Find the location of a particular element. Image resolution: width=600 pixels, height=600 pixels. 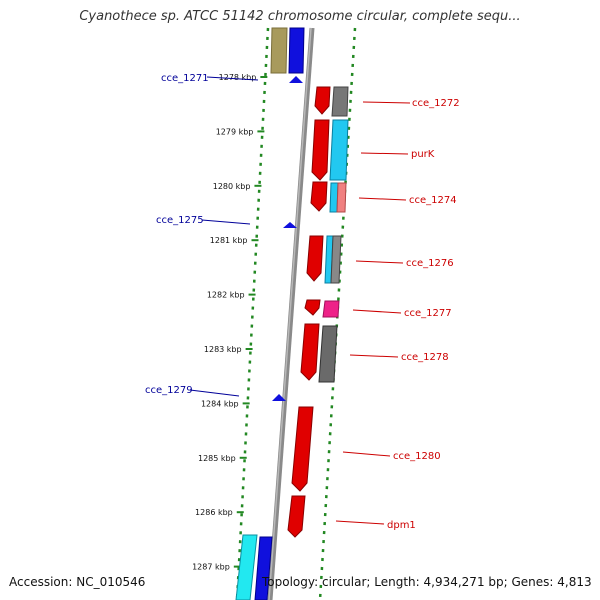

gene-label-cce-1274: cce_1274 is located at coordinates (433, 200).